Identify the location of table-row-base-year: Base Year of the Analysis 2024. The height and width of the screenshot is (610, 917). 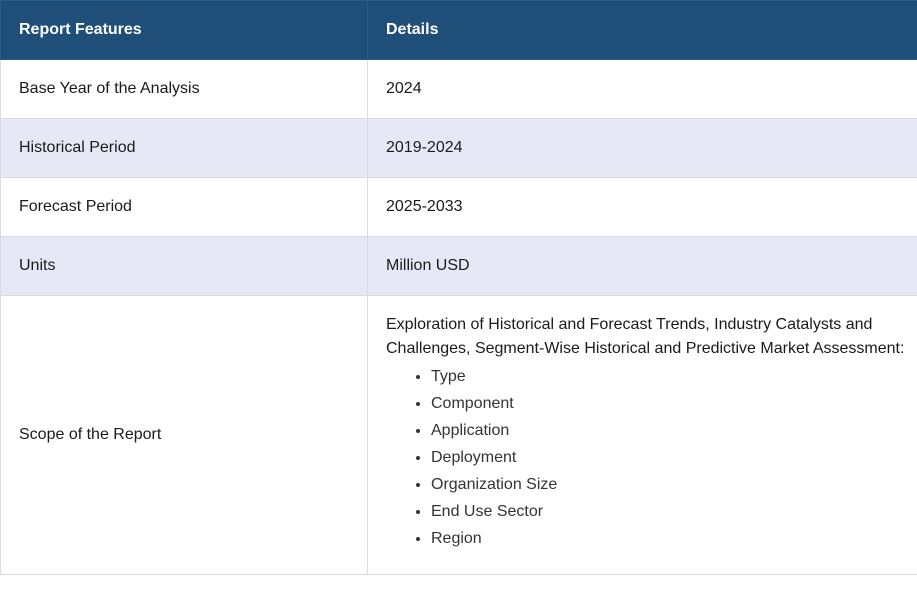
(458, 89).